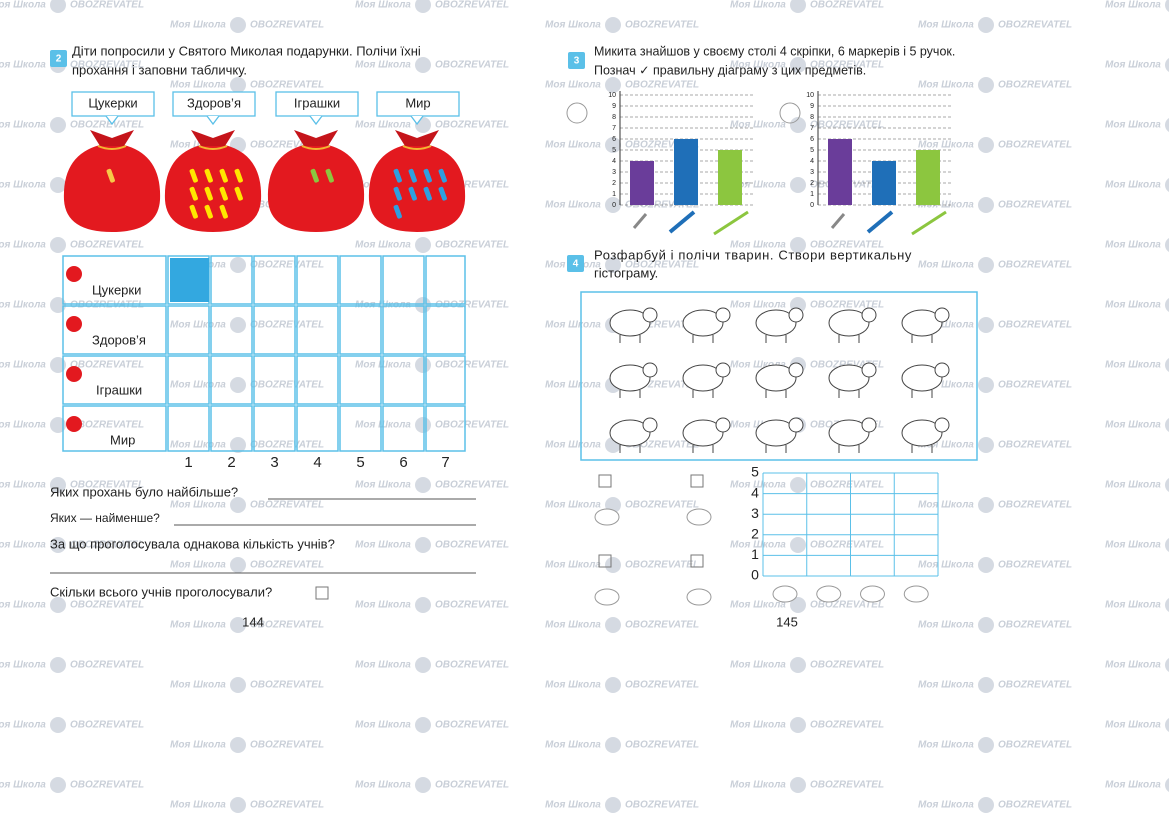 This screenshot has width=1169, height=827. I want to click on y-tick-label: 4, so click(614, 161).